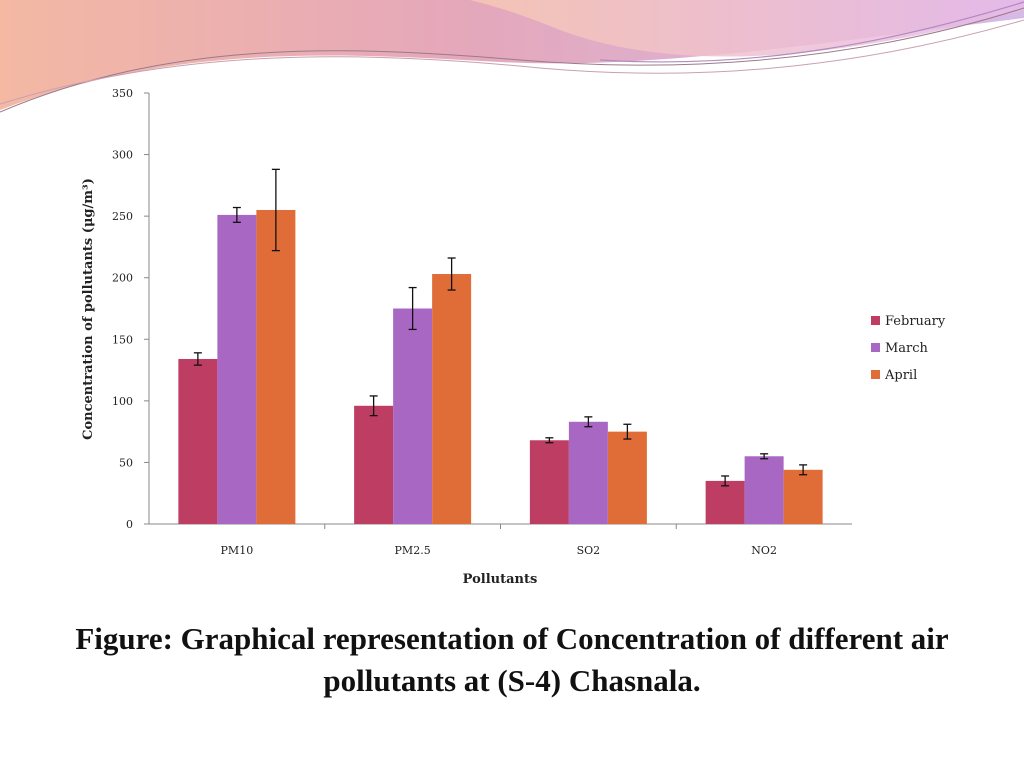 Image resolution: width=1024 pixels, height=768 pixels. I want to click on caption-line-2: pollutants at (S-4) Chasnala., so click(512, 680).